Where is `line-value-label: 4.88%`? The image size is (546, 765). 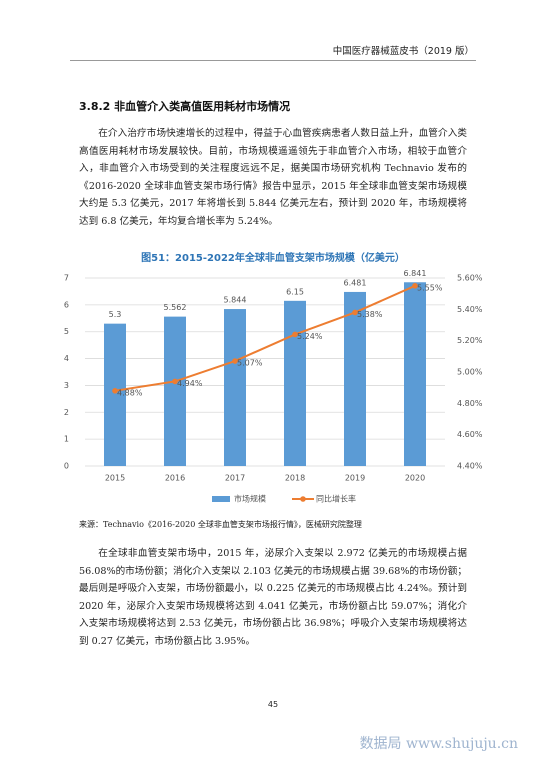 line-value-label: 4.88% is located at coordinates (130, 392).